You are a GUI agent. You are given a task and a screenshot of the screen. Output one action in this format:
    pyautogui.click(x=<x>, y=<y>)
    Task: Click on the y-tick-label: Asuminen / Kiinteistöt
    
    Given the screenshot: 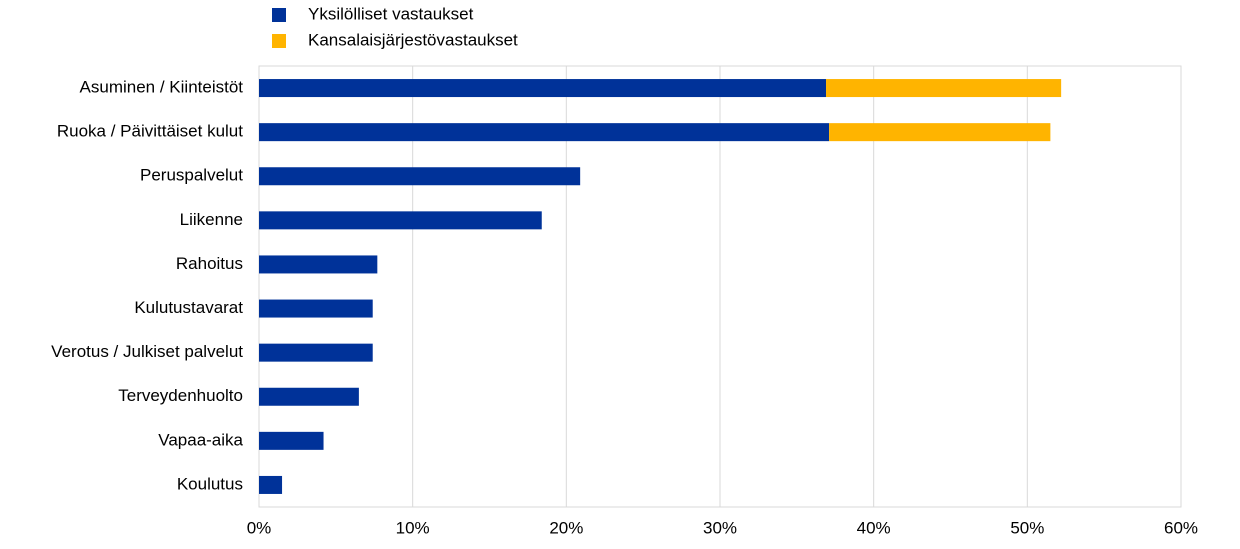 What is the action you would take?
    pyautogui.click(x=162, y=87)
    